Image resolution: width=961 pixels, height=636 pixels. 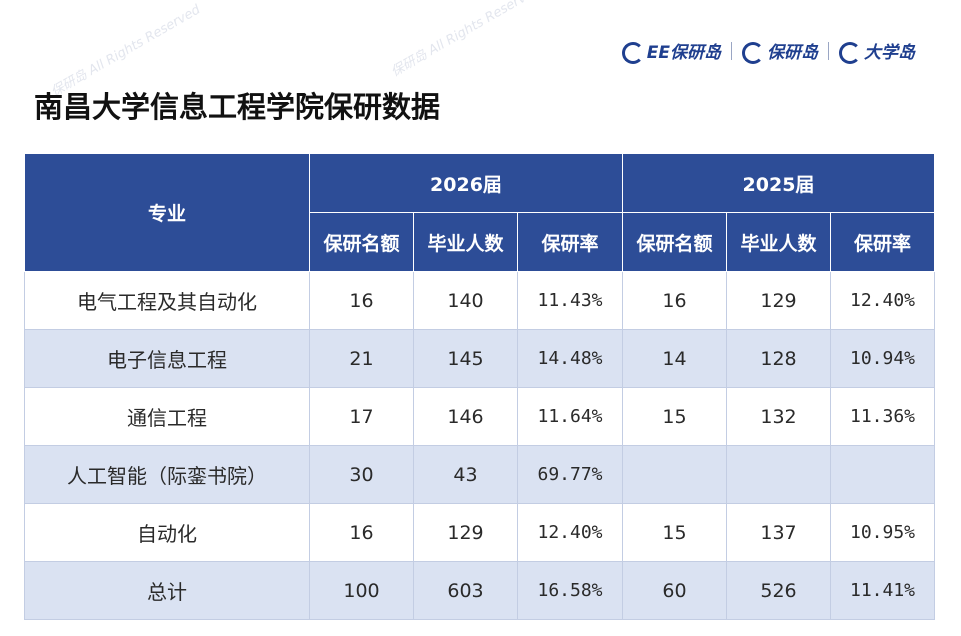 I want to click on cell-rate: 10.95%, so click(x=882, y=532).